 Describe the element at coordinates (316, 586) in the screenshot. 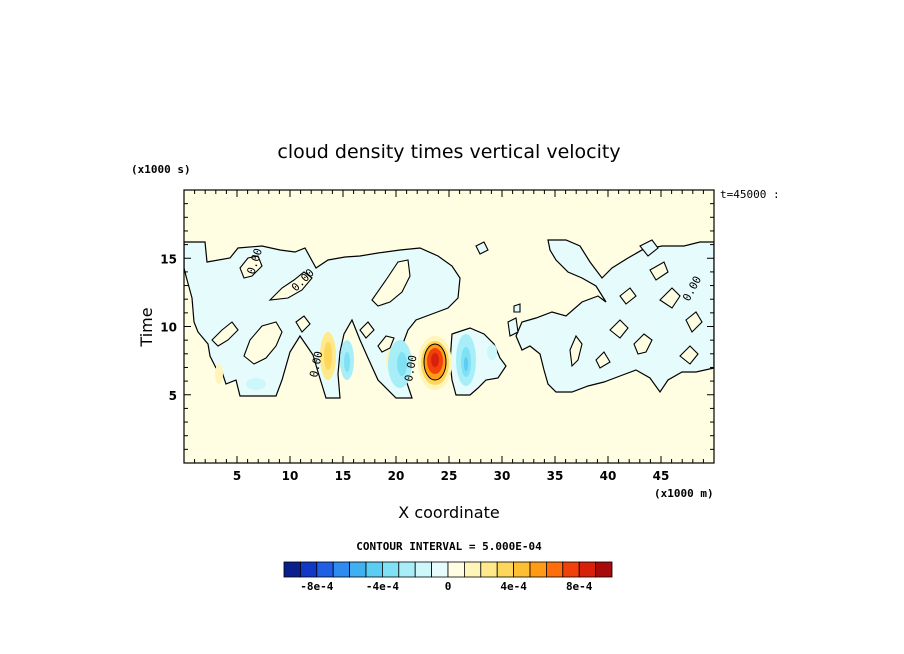

I see `colorbar-tick-label: -8e-4` at that location.